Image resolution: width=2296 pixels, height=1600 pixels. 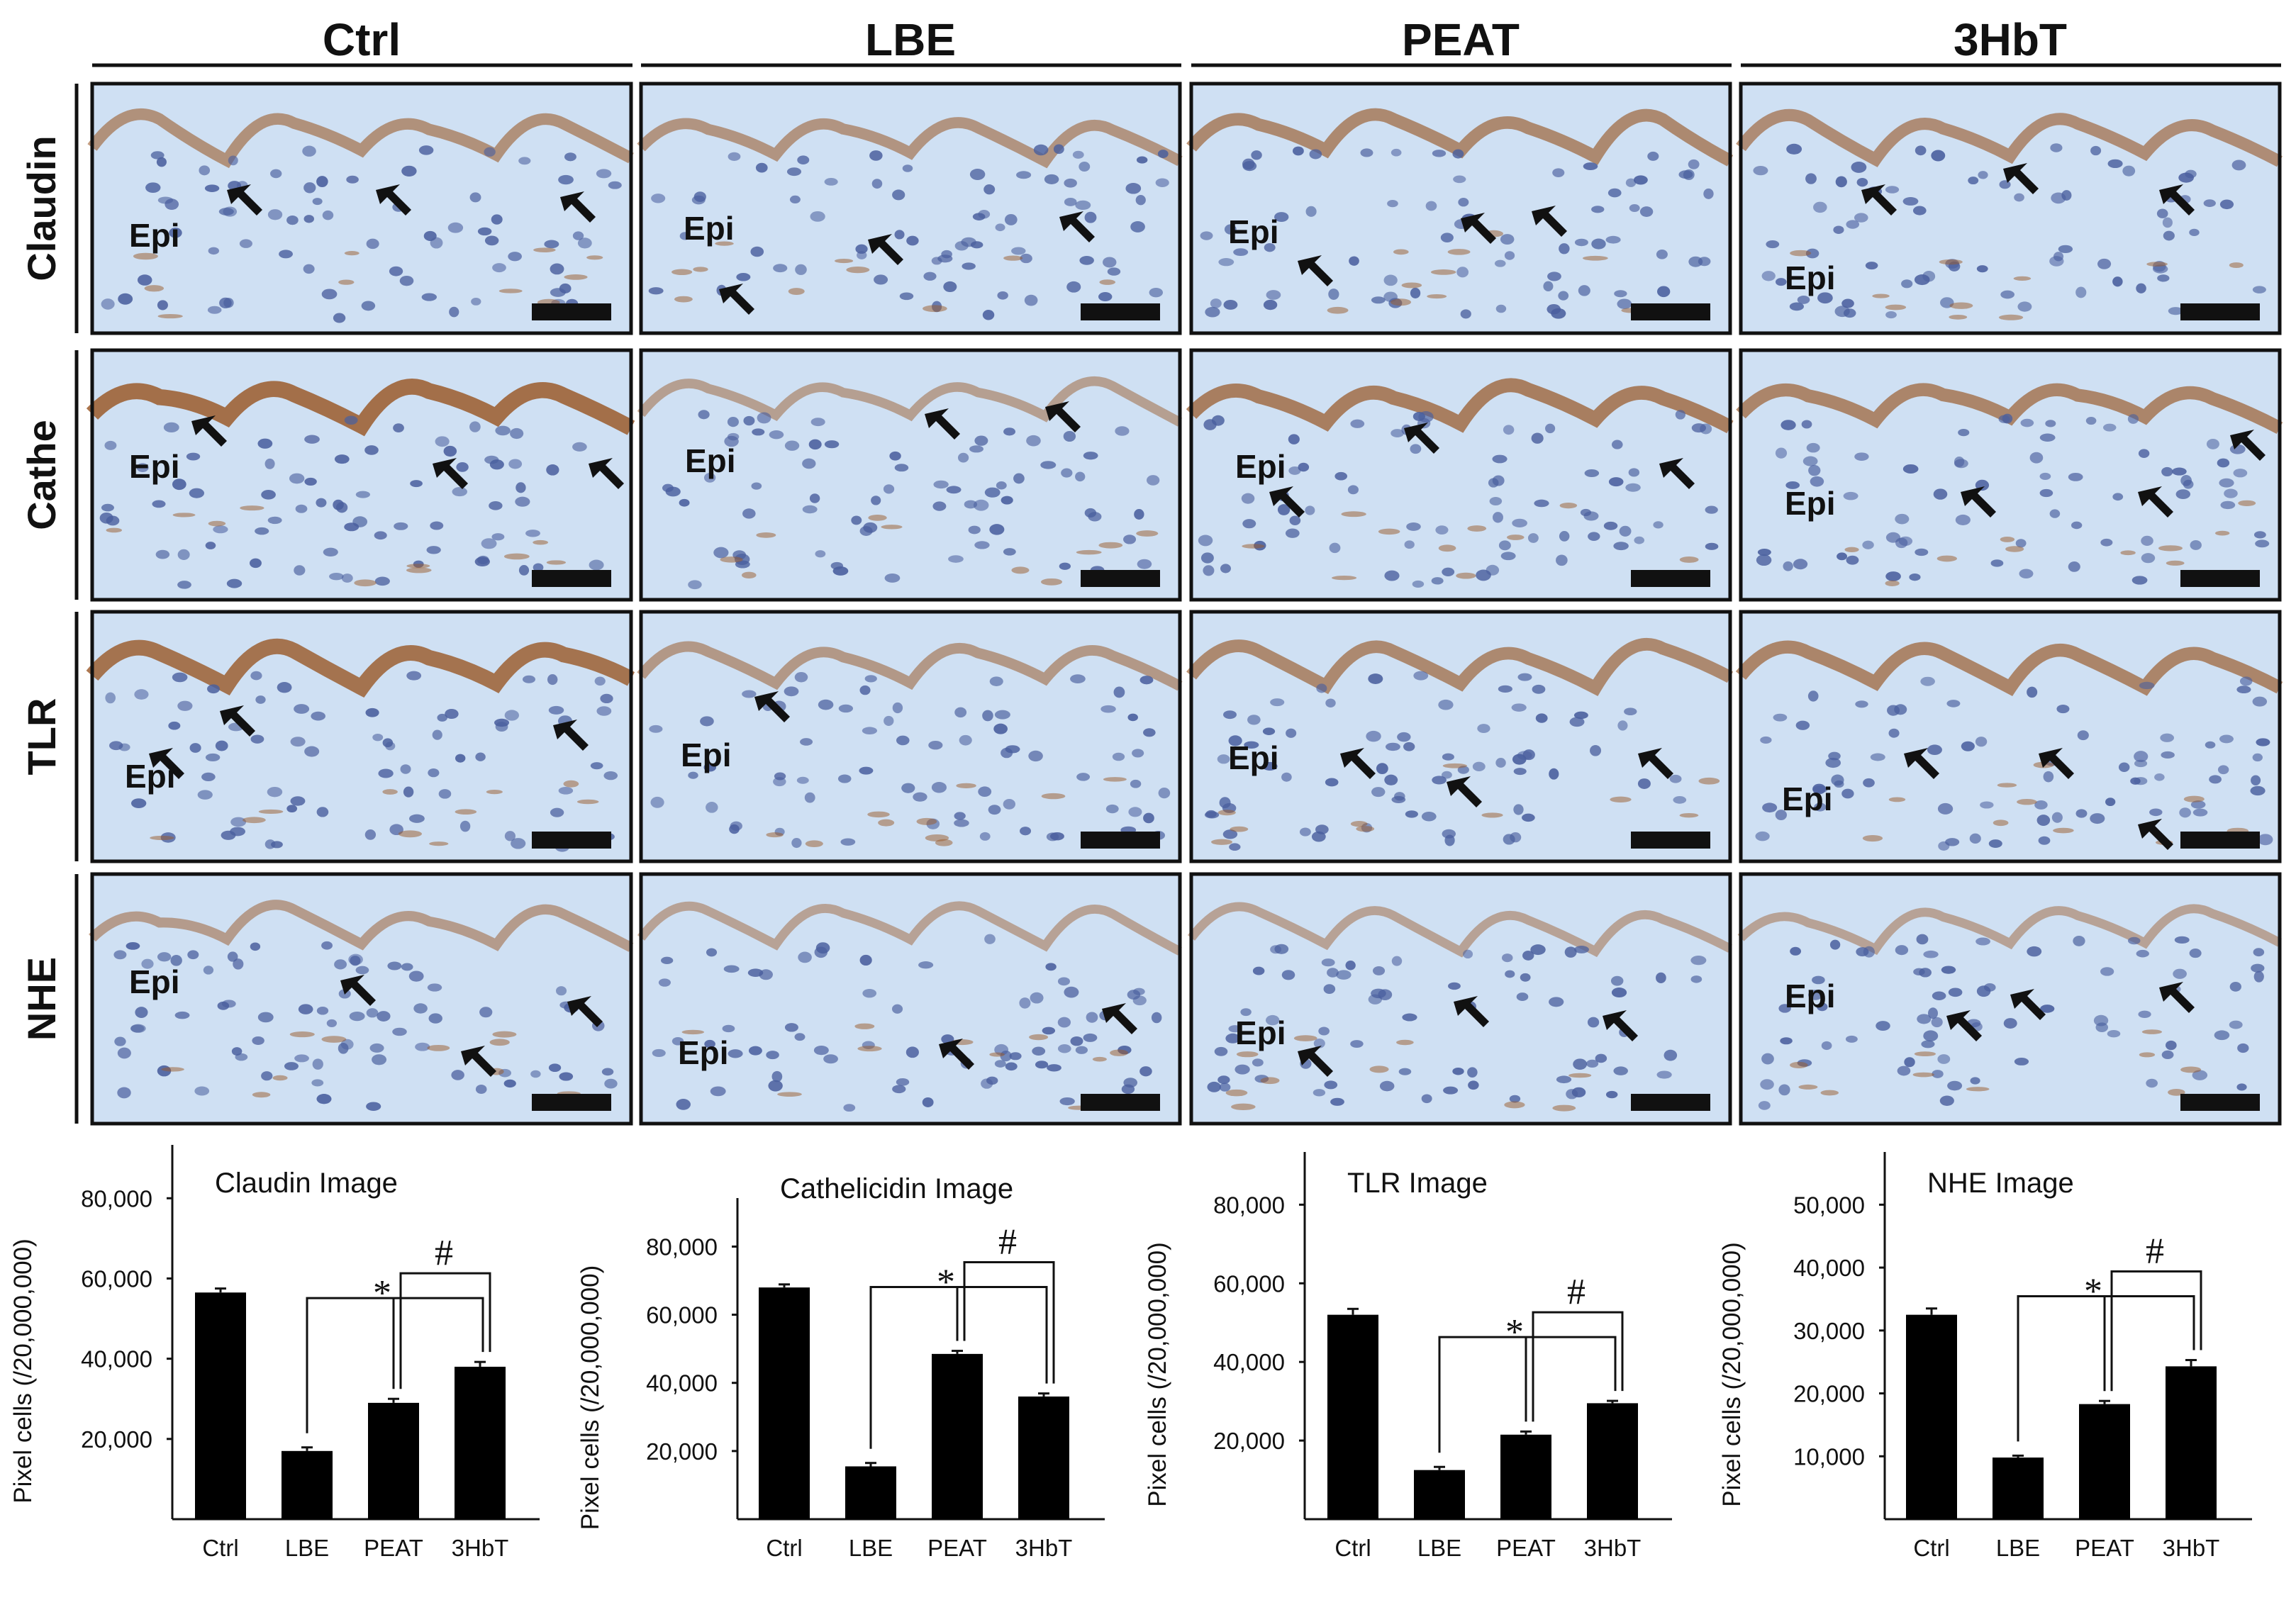 I want to click on chart-title: TLR Image, so click(x=1417, y=1183).